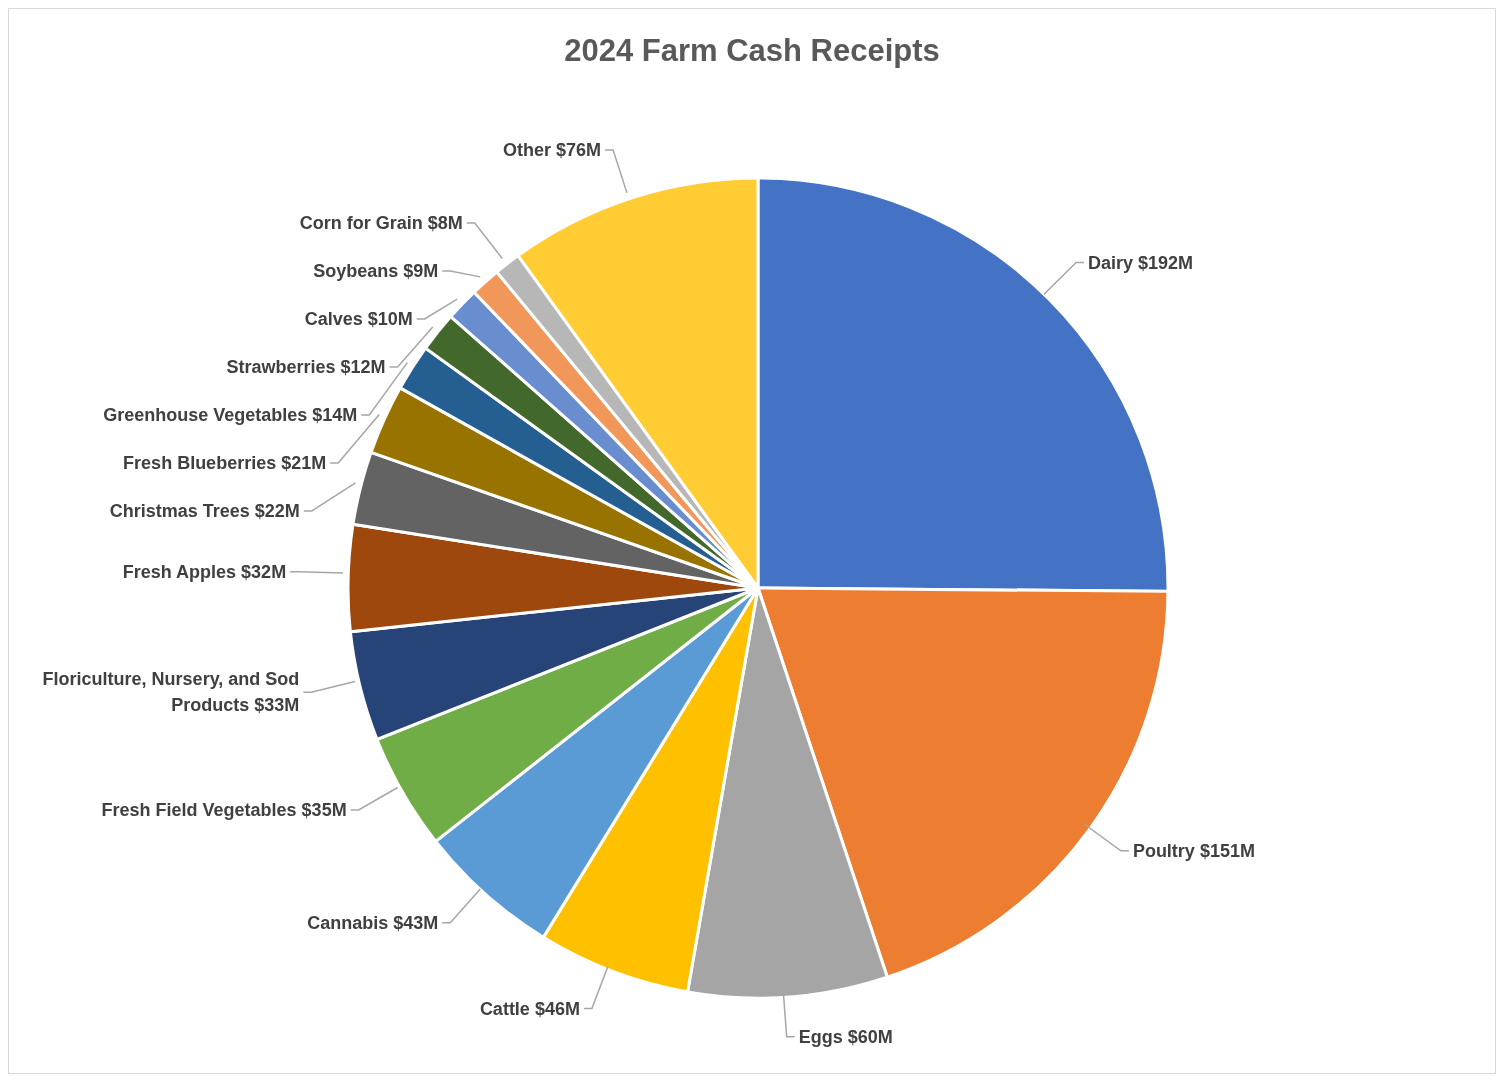 The image size is (1502, 1080). What do you see at coordinates (204, 571) in the screenshot?
I see `slice-label: Fresh Apples $32M` at bounding box center [204, 571].